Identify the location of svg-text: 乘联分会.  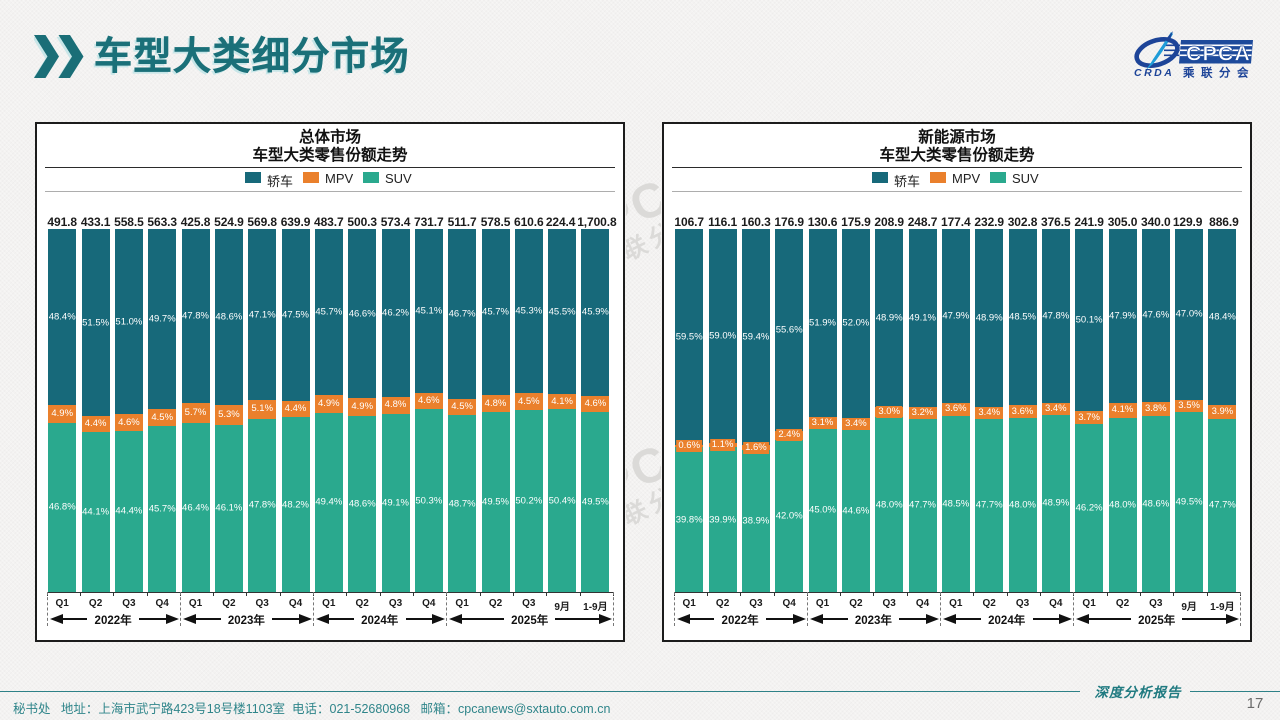
(1218, 72).